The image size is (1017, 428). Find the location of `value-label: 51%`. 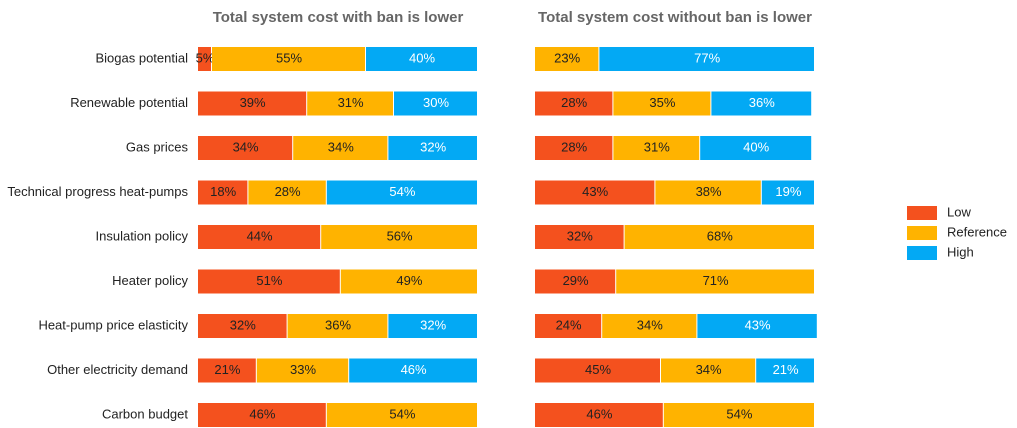

value-label: 51% is located at coordinates (269, 280).